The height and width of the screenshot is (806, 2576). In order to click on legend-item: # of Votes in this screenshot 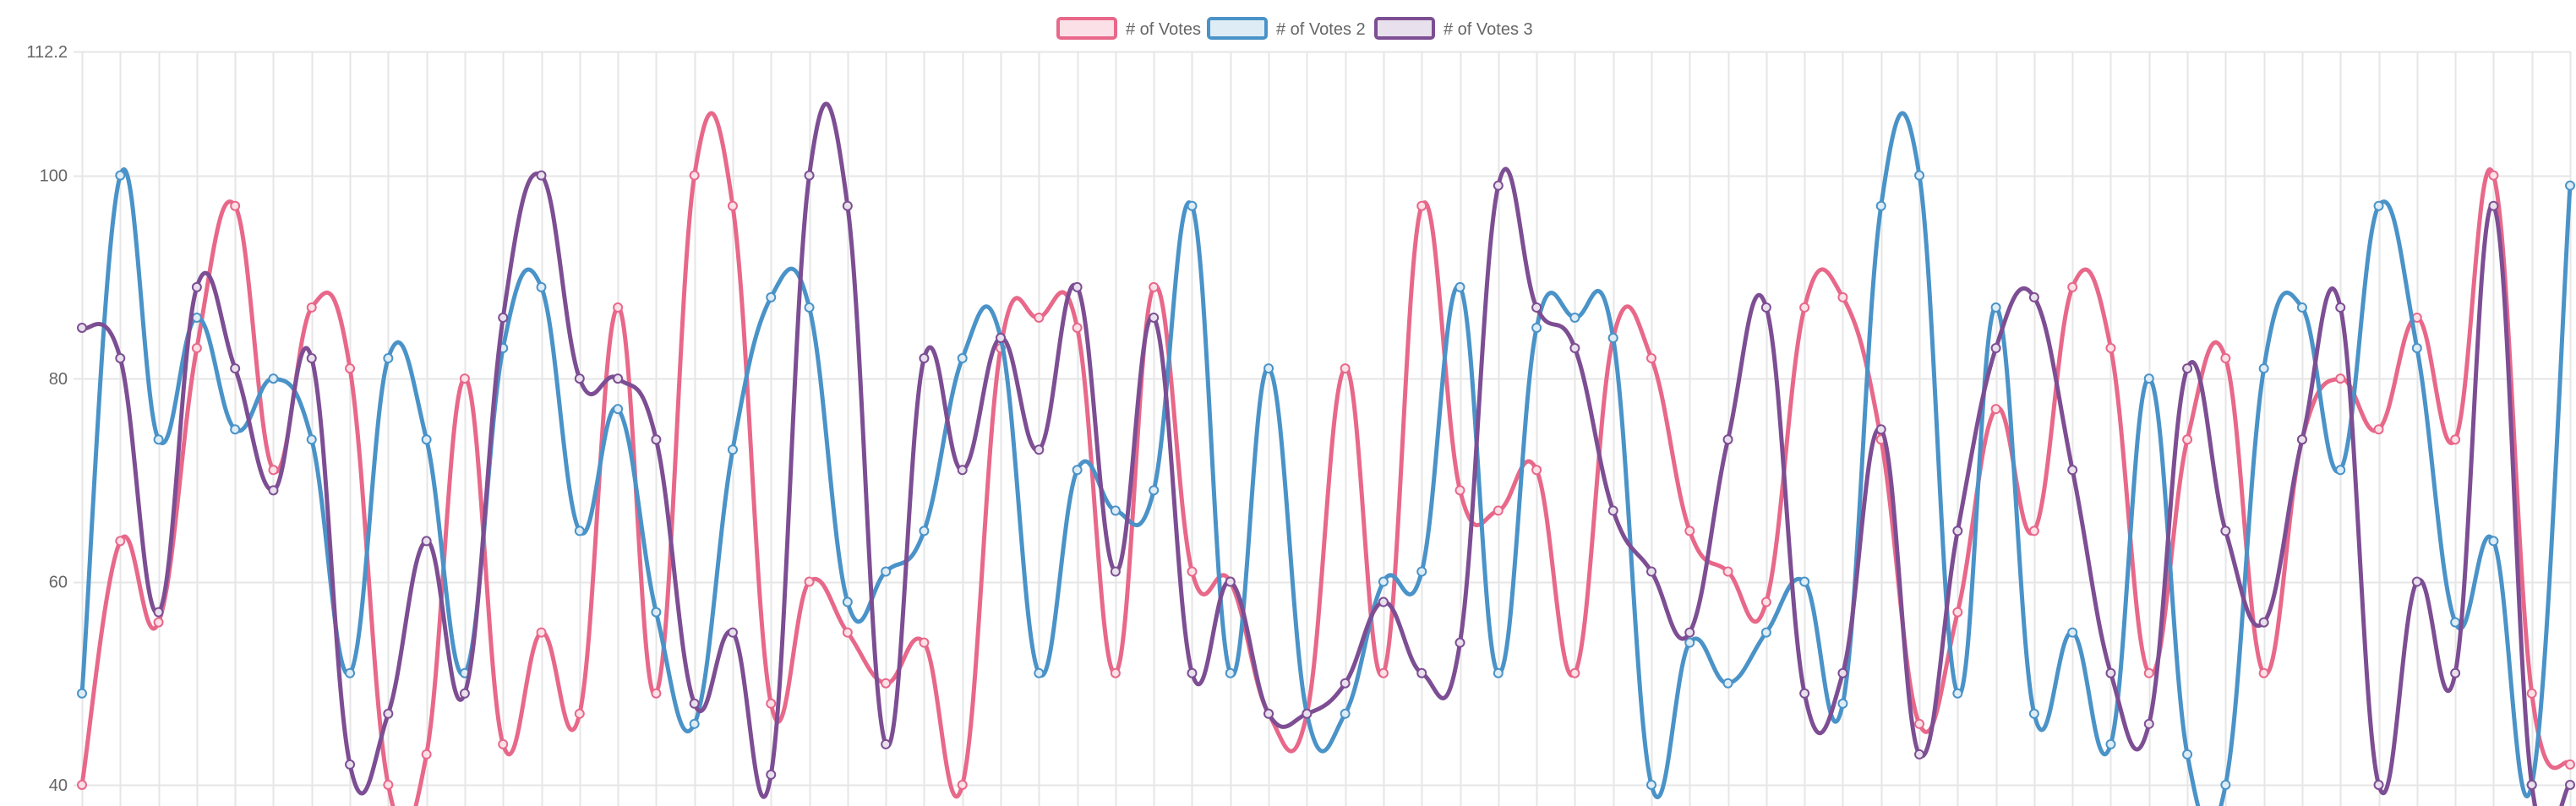, I will do `click(1129, 29)`.